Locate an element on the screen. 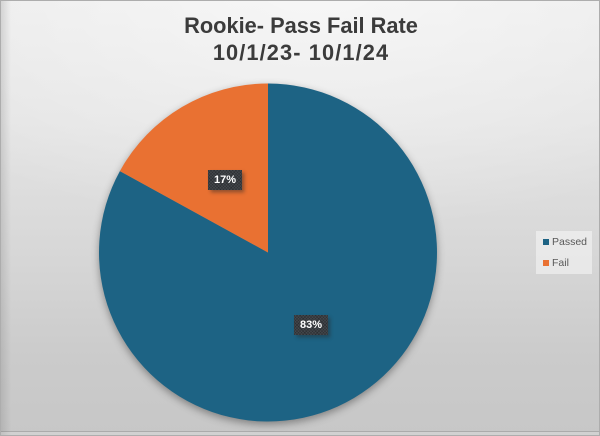 The image size is (600, 436). legend-item-fail: Fail is located at coordinates (567, 264).